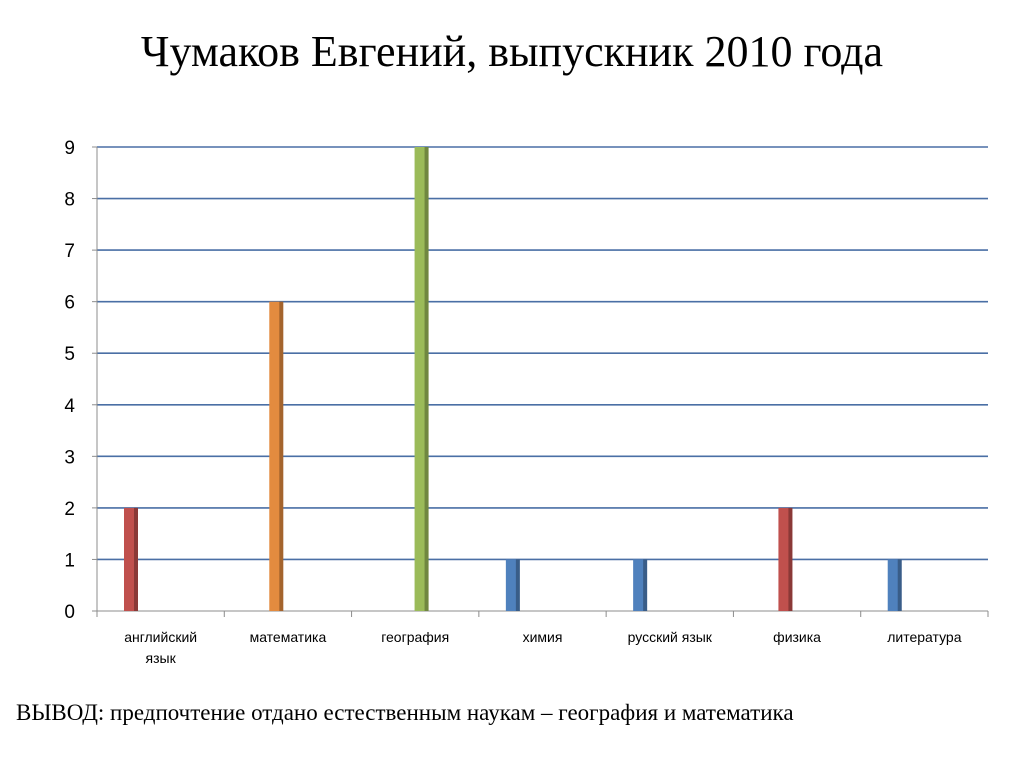 This screenshot has height=768, width=1024. I want to click on y-tick-label: 2, so click(69, 509).